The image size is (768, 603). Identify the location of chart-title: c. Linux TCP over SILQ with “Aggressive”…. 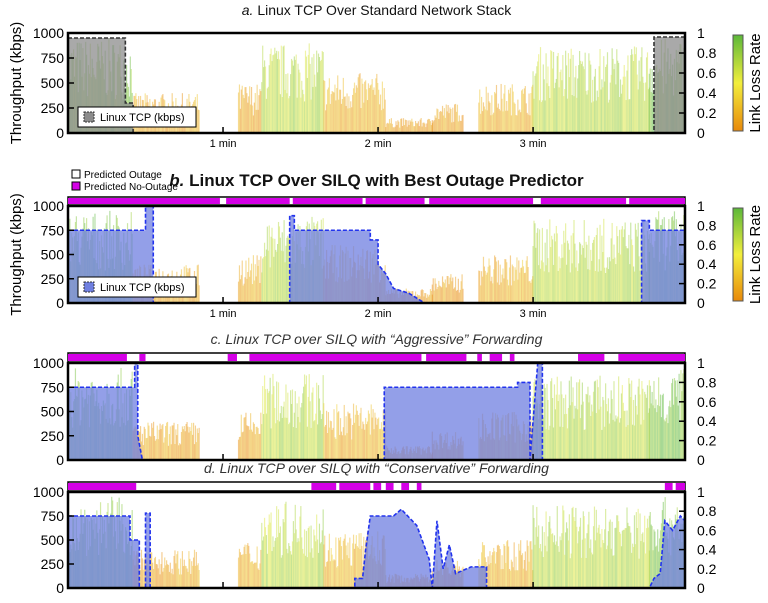
(377, 339).